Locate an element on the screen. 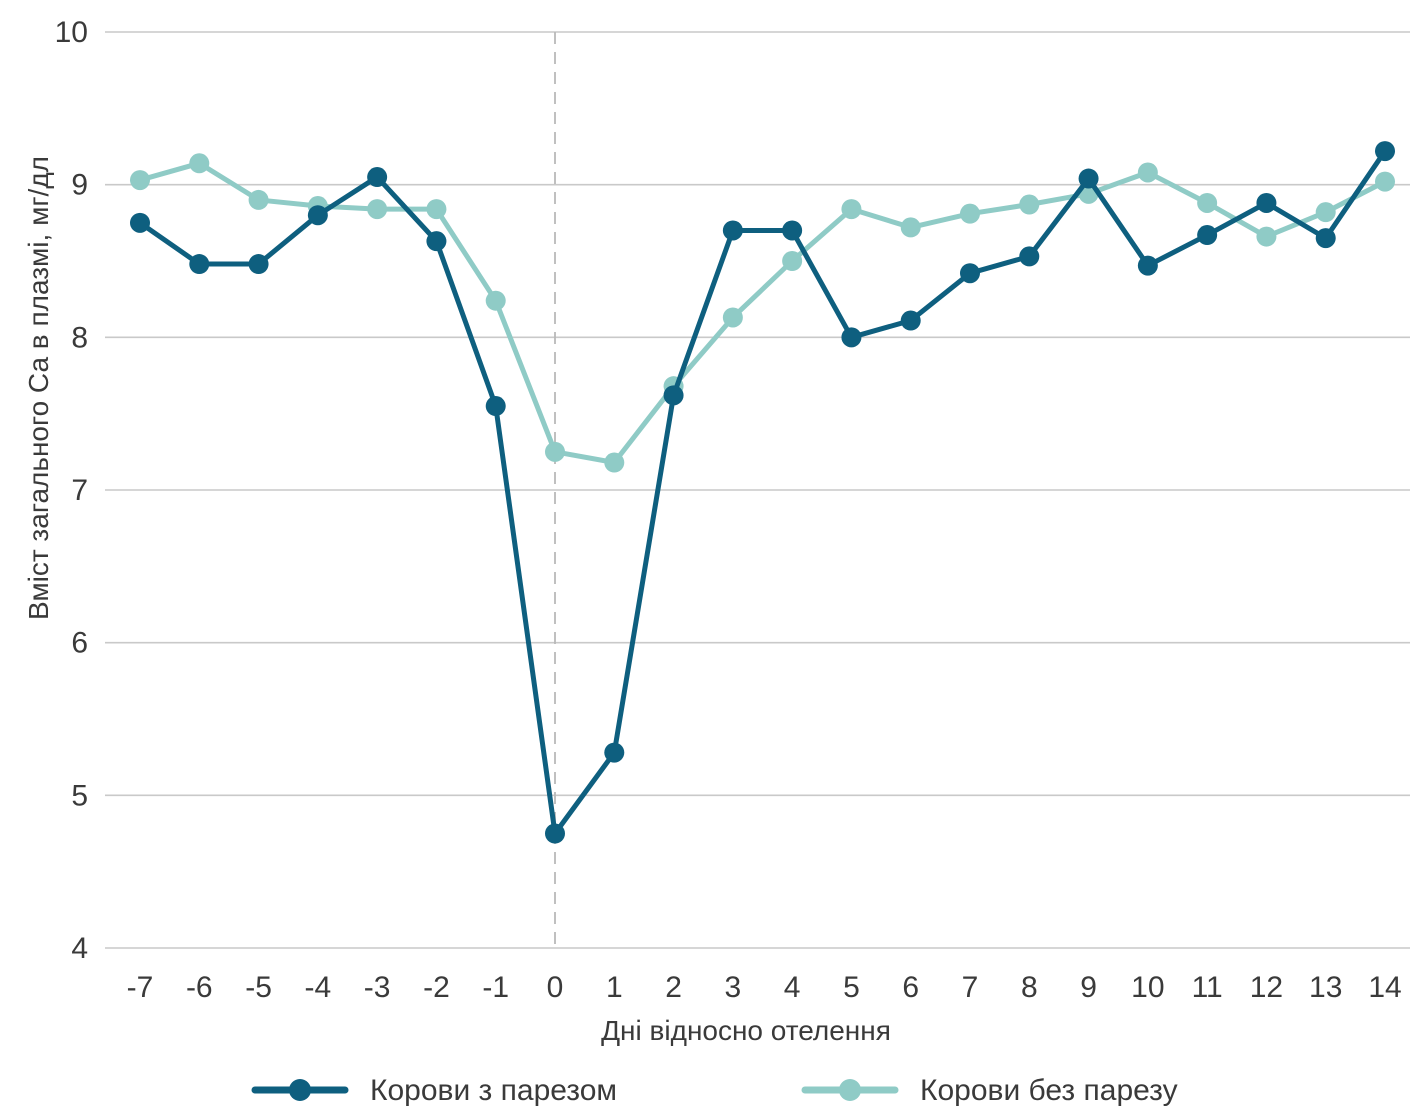 This screenshot has width=1410, height=1115. y-axis-title: Вміст загального Са в плазмі, мг/дл is located at coordinates (38, 388).